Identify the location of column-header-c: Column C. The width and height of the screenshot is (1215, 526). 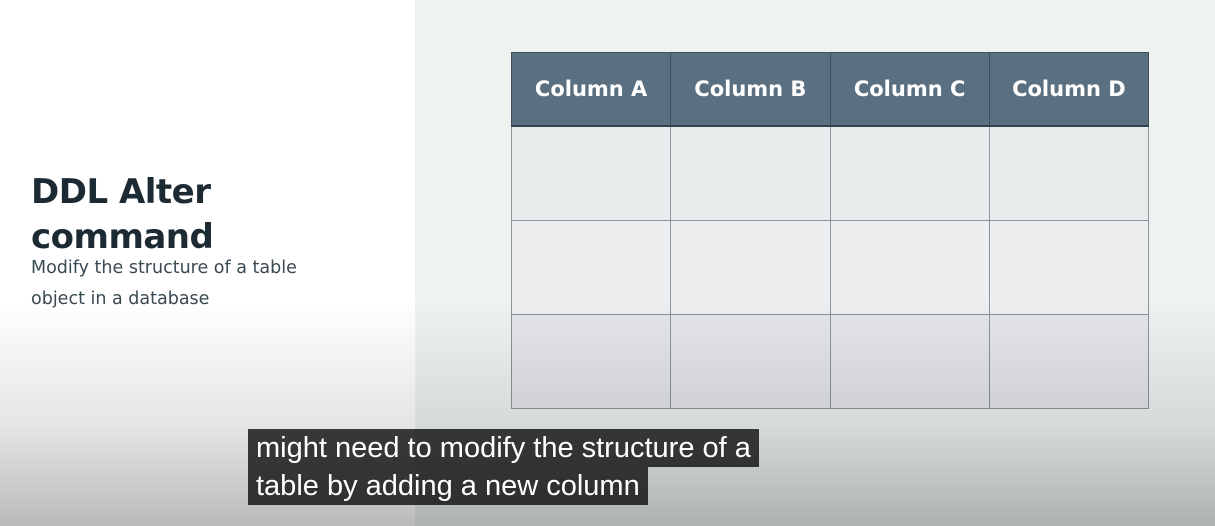
(909, 89).